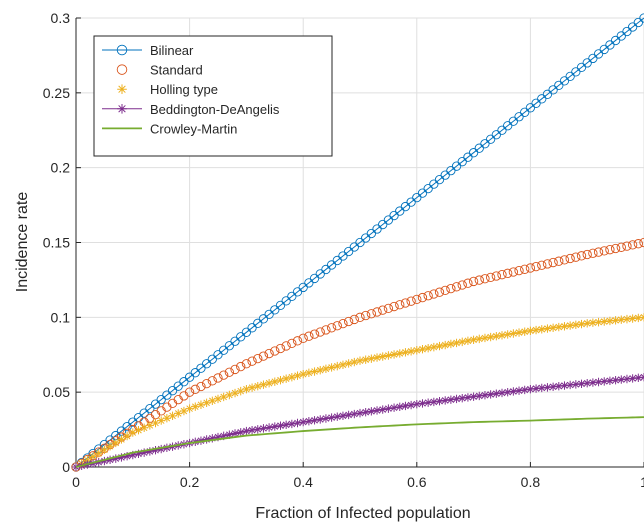 The height and width of the screenshot is (525, 644). Describe the element at coordinates (362, 513) in the screenshot. I see `x-axis-label: Fraction of Infected population` at that location.